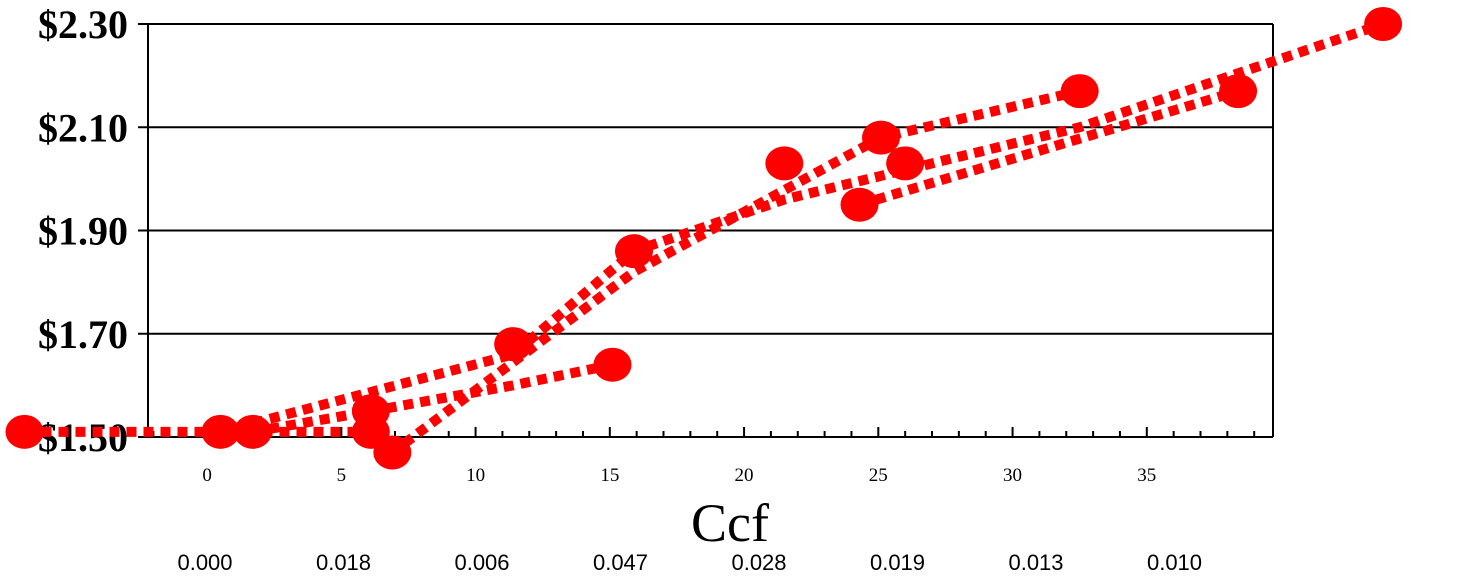 The height and width of the screenshot is (577, 1470). I want to click on secondary-label: 0.028, so click(758, 562).